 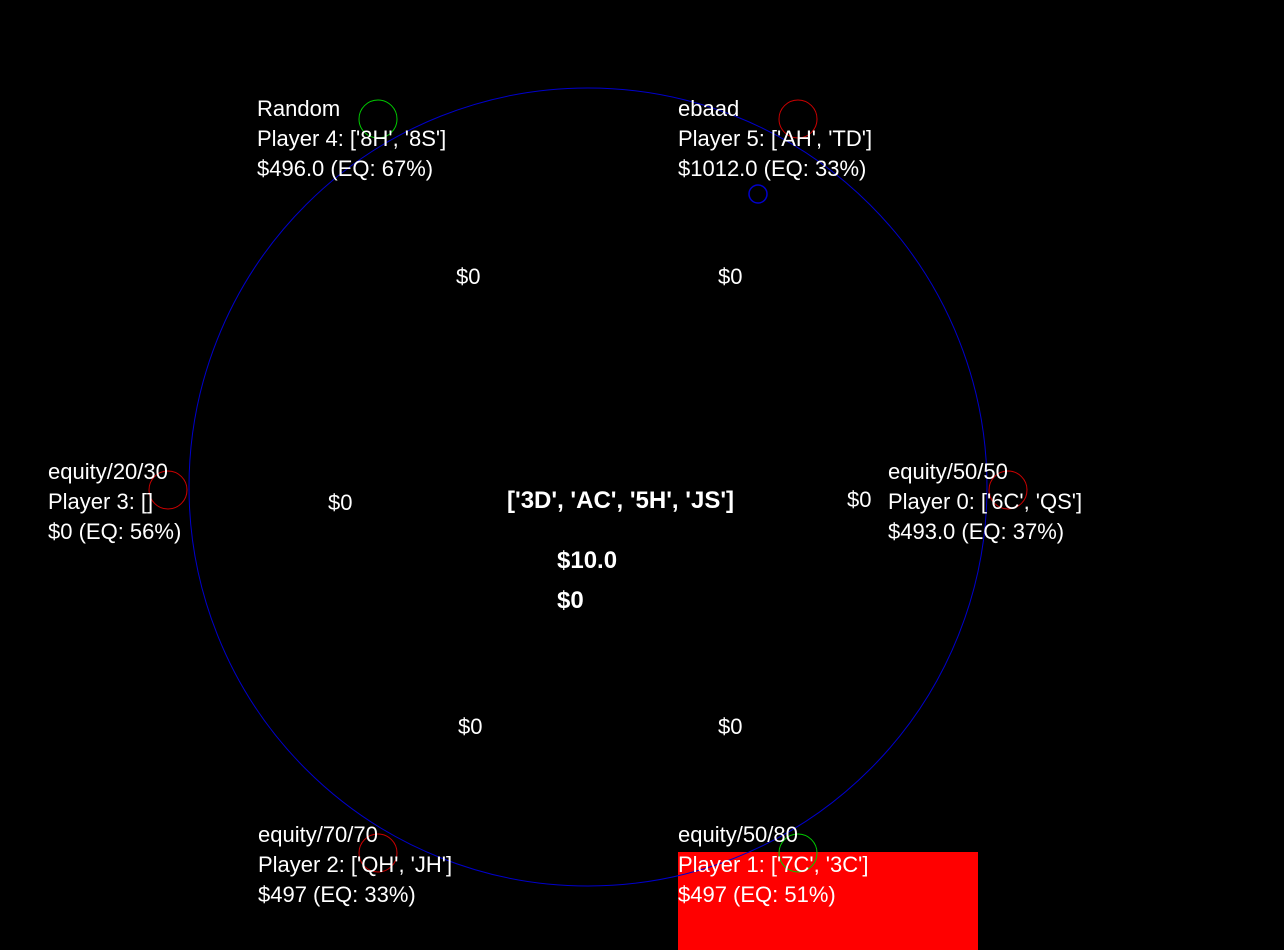 I want to click on player-5-stack: $1012.0 (EQ: 33%), so click(x=772, y=168).